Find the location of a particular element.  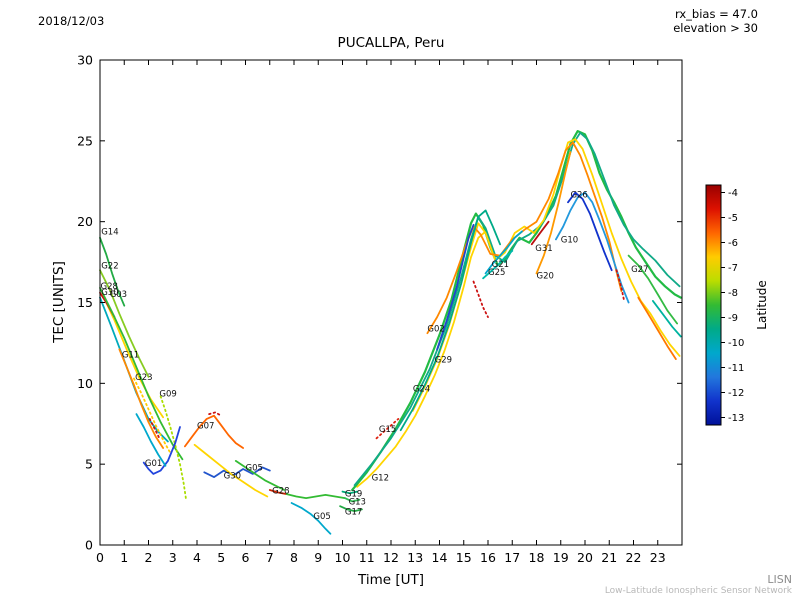

sat-label: G25 is located at coordinates (496, 273).